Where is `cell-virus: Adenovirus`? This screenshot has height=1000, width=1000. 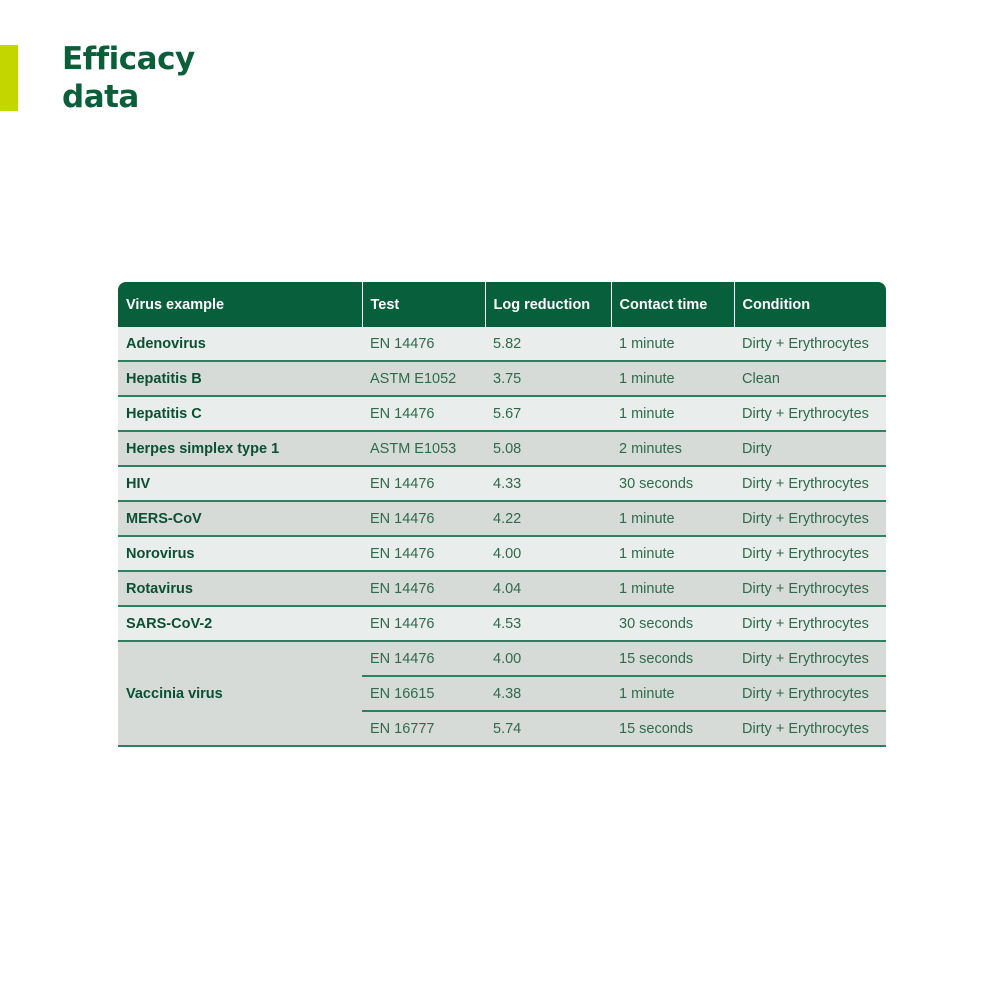
cell-virus: Adenovirus is located at coordinates (240, 344).